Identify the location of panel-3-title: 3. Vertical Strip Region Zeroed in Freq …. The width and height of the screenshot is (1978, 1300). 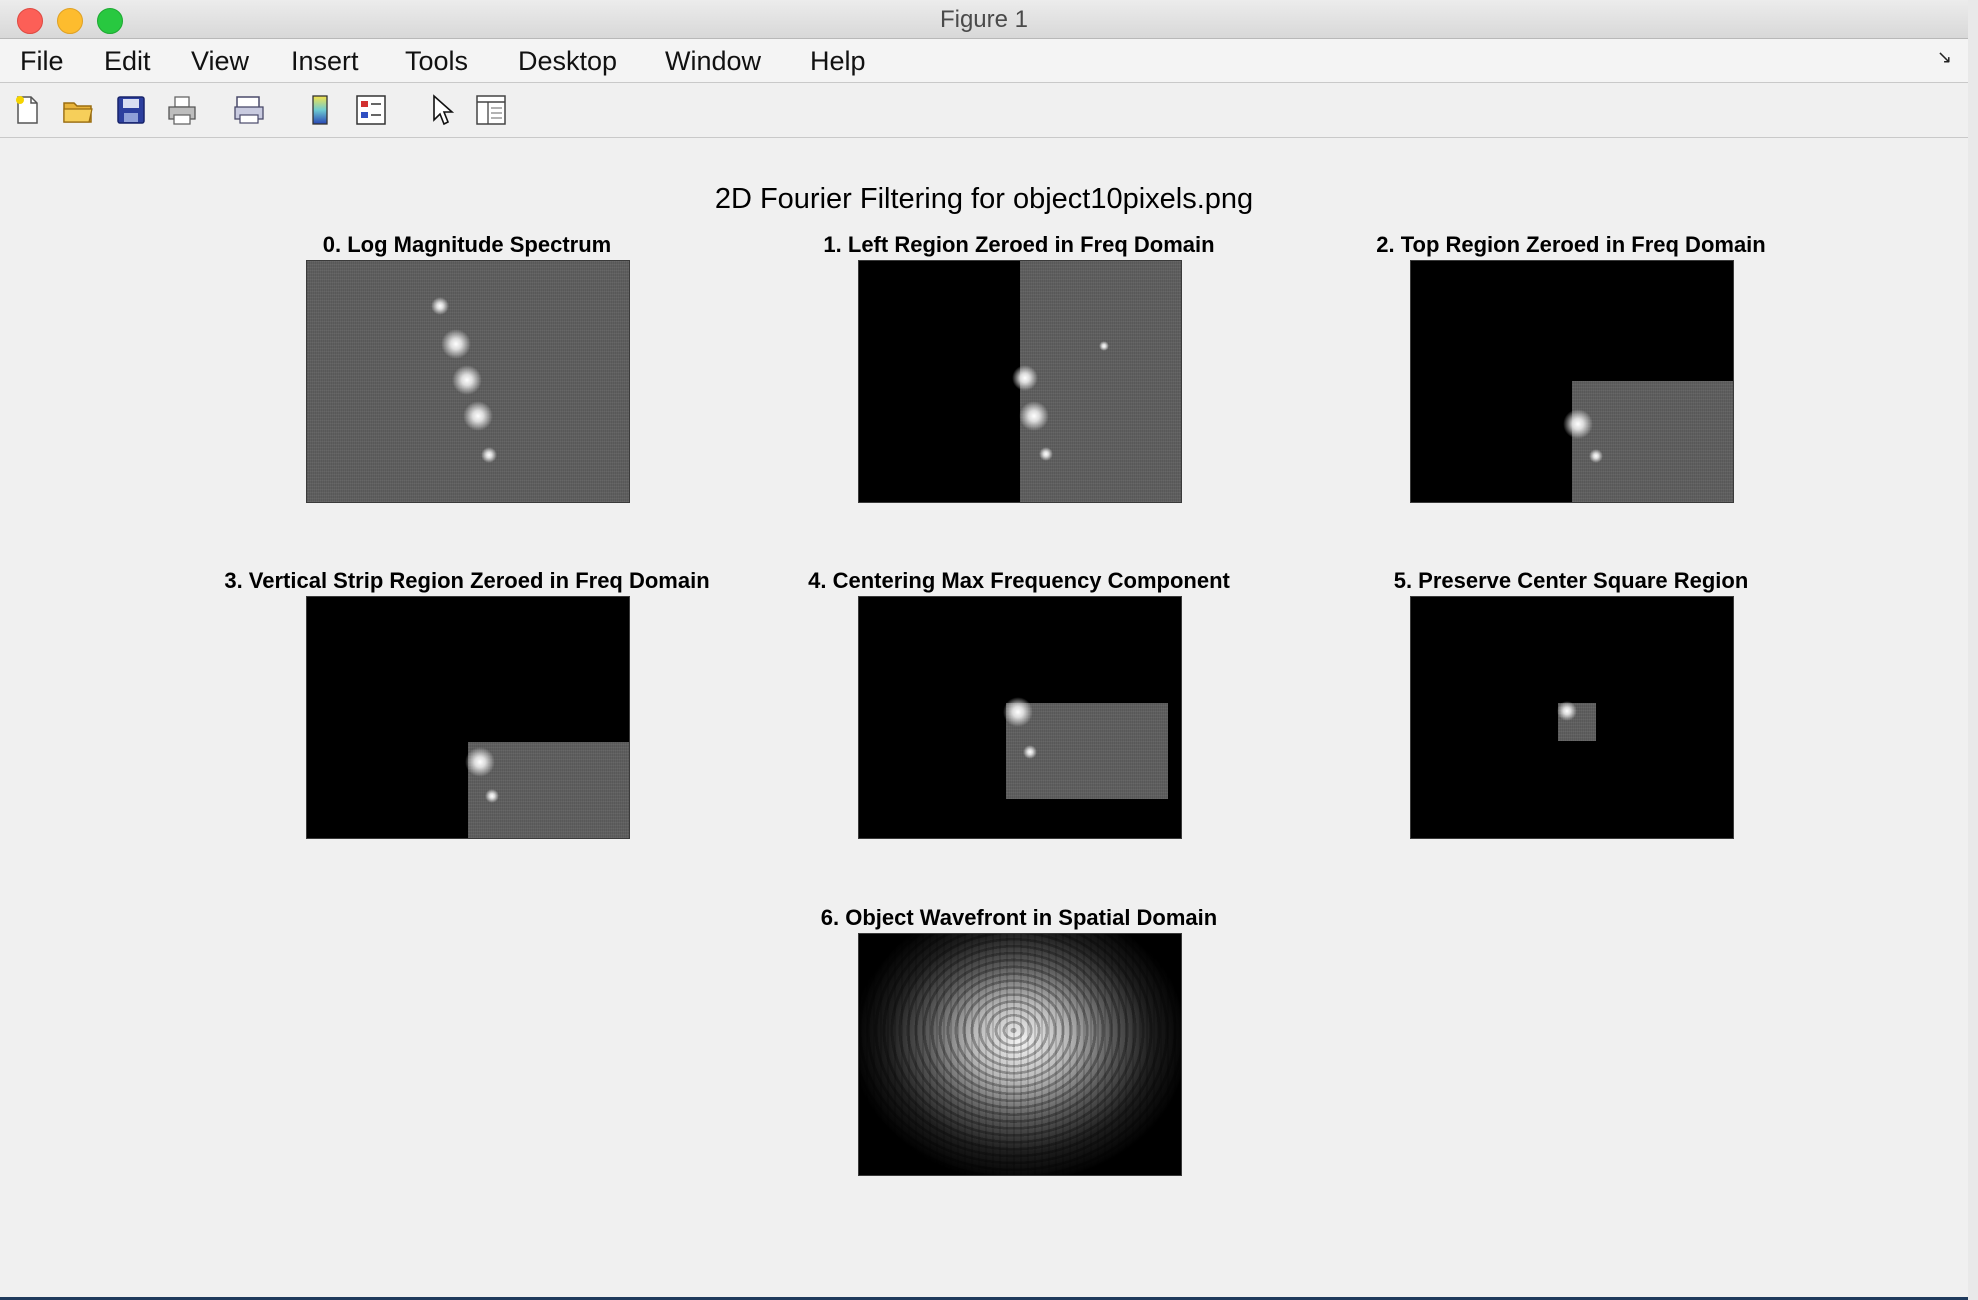
(467, 580).